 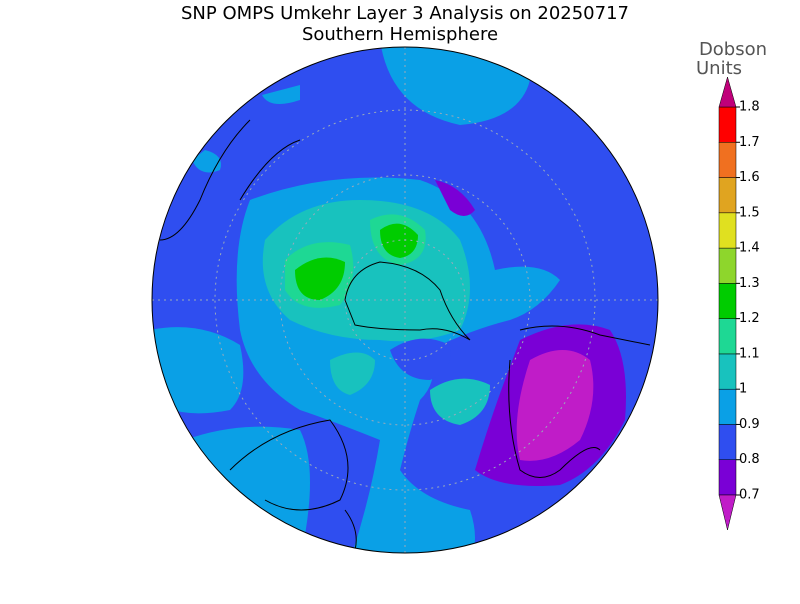 I want to click on colorbar-tick-label: 1.6, so click(x=749, y=177).